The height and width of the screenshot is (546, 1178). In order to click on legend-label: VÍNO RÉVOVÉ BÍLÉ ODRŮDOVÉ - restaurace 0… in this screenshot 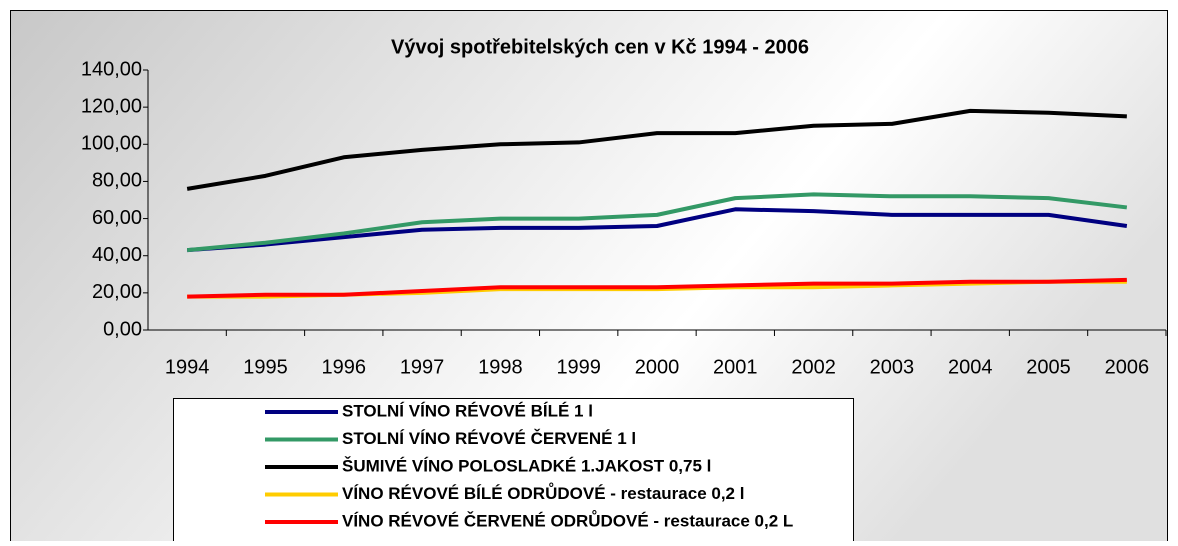, I will do `click(543, 493)`.